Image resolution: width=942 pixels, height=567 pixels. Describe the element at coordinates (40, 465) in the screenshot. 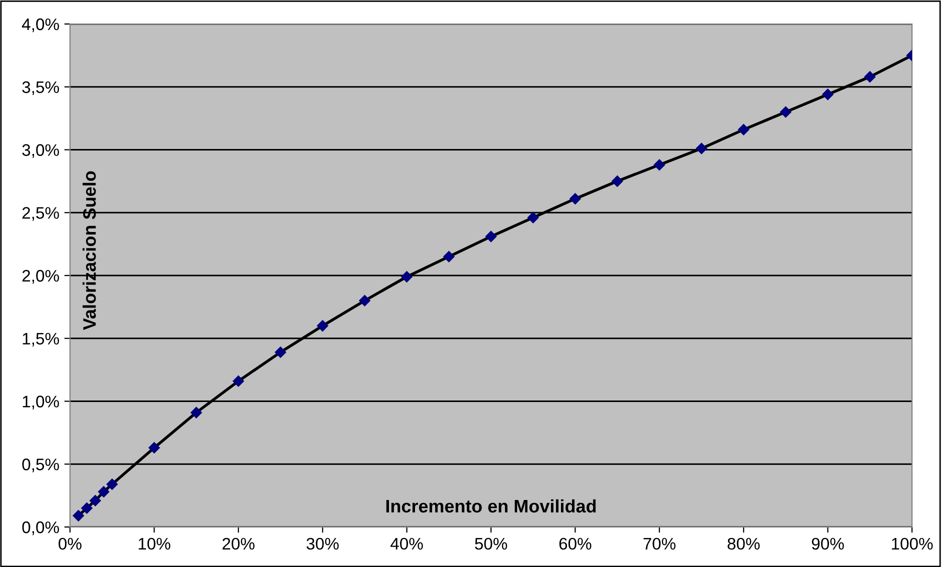

I see `y-tick-label: 0,5%` at that location.